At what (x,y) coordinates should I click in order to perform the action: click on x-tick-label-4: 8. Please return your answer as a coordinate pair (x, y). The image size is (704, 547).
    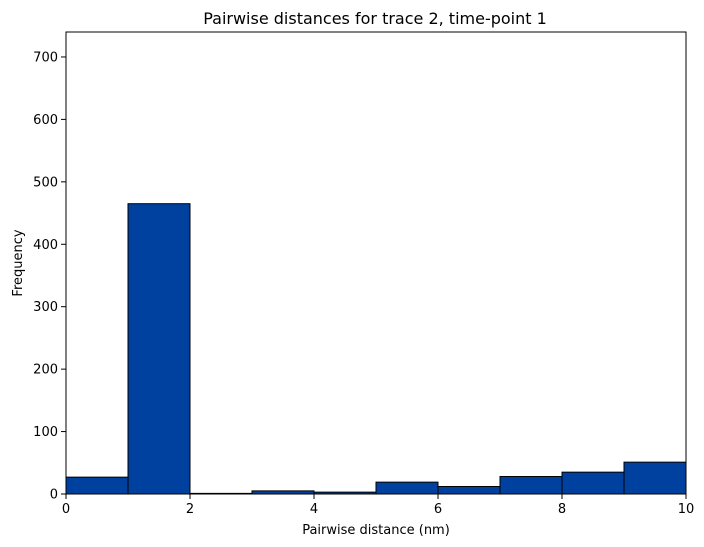
    Looking at the image, I should click on (562, 509).